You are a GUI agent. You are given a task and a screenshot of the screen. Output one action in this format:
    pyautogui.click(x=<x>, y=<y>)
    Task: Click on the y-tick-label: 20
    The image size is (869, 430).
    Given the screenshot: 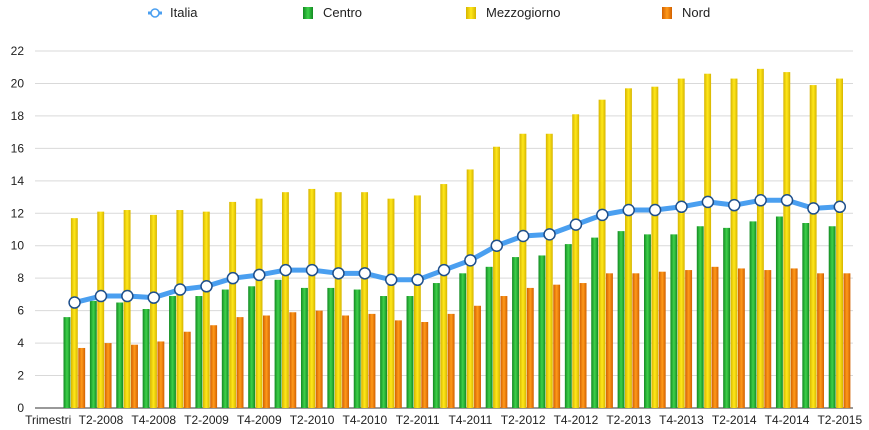 What is the action you would take?
    pyautogui.click(x=18, y=83)
    